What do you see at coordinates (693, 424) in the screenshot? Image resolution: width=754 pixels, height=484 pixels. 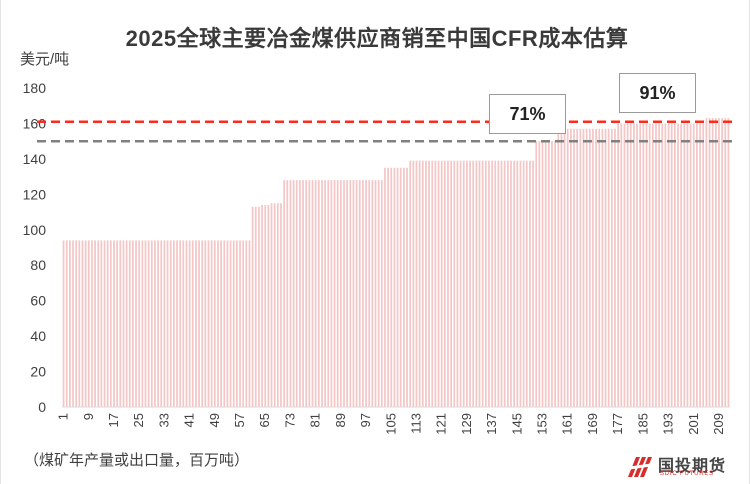 I see `x-tick-label: 201` at bounding box center [693, 424].